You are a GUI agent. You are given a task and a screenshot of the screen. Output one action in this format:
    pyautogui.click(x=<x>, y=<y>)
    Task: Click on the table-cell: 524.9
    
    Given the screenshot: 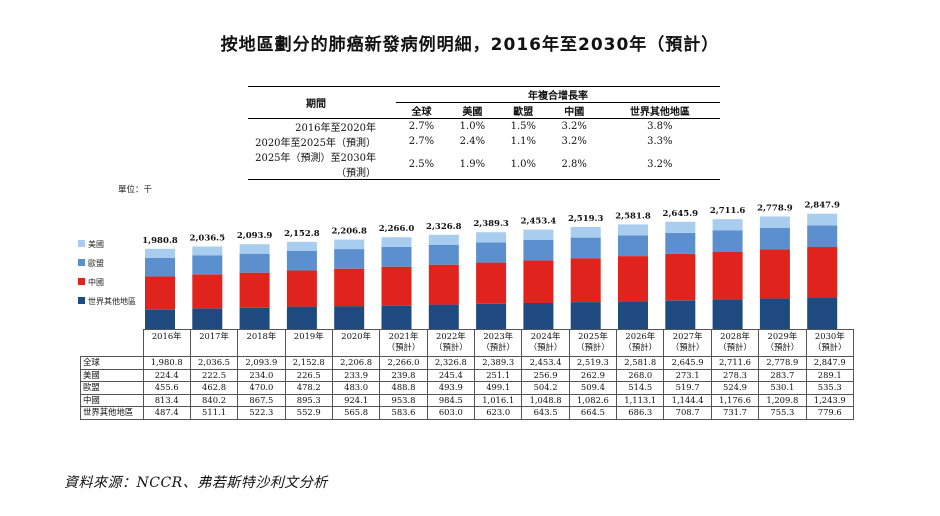 What is the action you would take?
    pyautogui.click(x=735, y=388)
    